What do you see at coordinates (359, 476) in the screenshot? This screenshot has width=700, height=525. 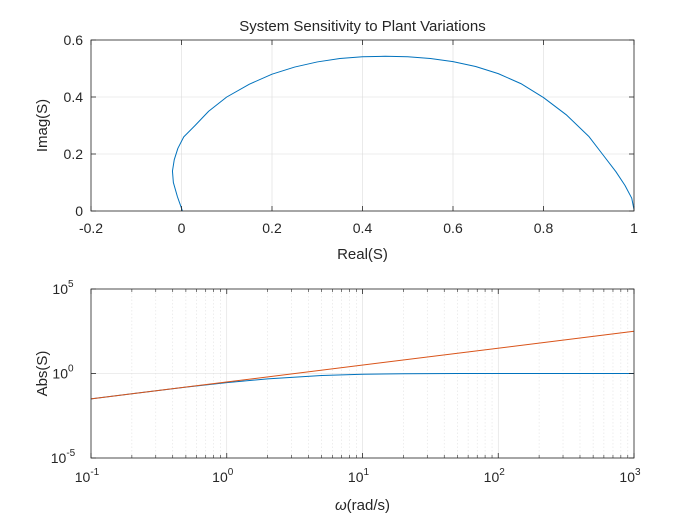 I see `magnitude-x-tick-label: 10¹` at bounding box center [359, 476].